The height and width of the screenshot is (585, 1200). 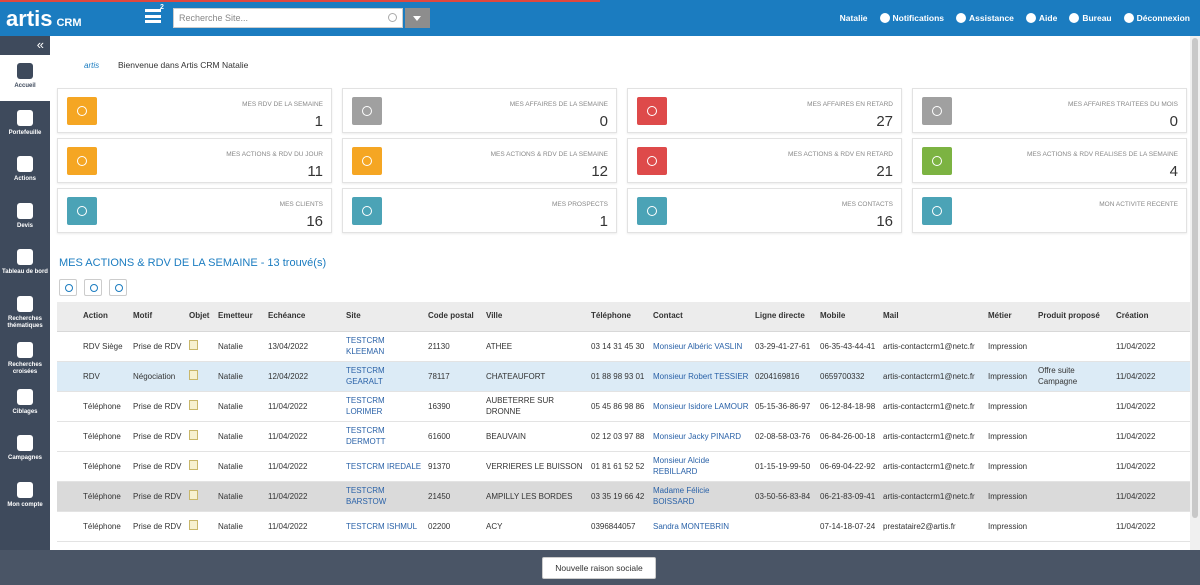 What do you see at coordinates (848, 496) in the screenshot?
I see `table-cell: 06-21-83-09-41` at bounding box center [848, 496].